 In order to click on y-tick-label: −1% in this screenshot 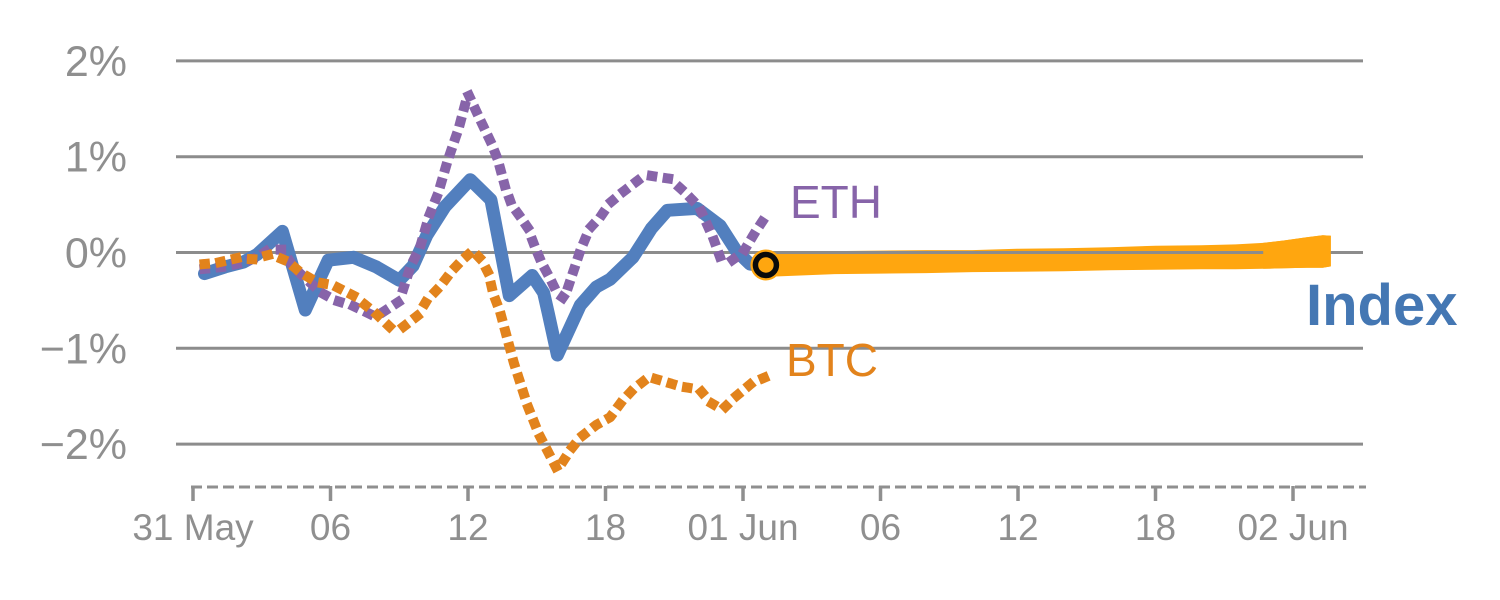, I will do `click(83, 349)`.